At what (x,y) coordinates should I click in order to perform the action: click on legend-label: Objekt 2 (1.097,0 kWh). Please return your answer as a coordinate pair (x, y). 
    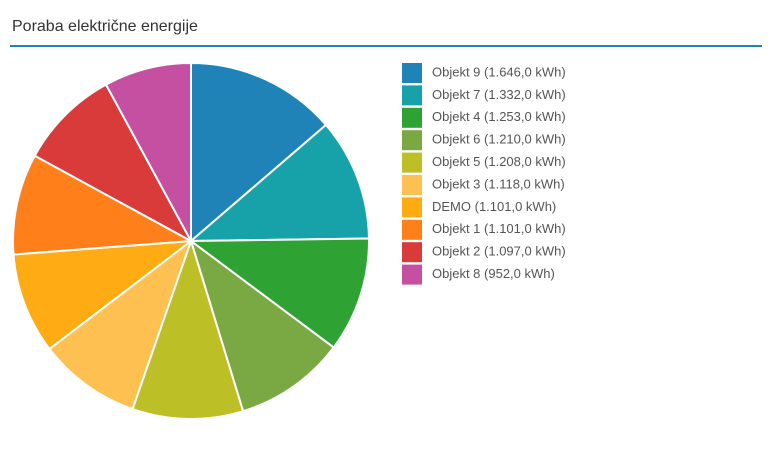
    Looking at the image, I should click on (499, 251).